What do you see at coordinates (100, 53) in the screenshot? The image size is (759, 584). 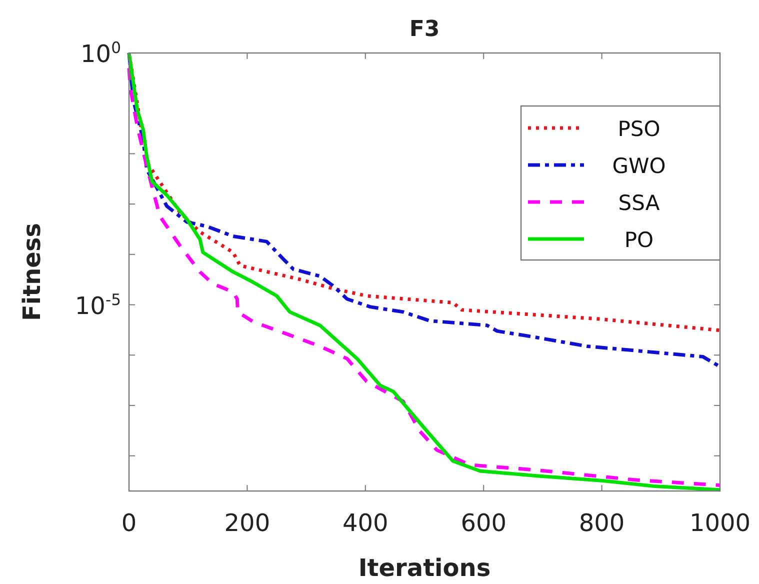 I see `y-tick-label: 10$^{0}$` at bounding box center [100, 53].